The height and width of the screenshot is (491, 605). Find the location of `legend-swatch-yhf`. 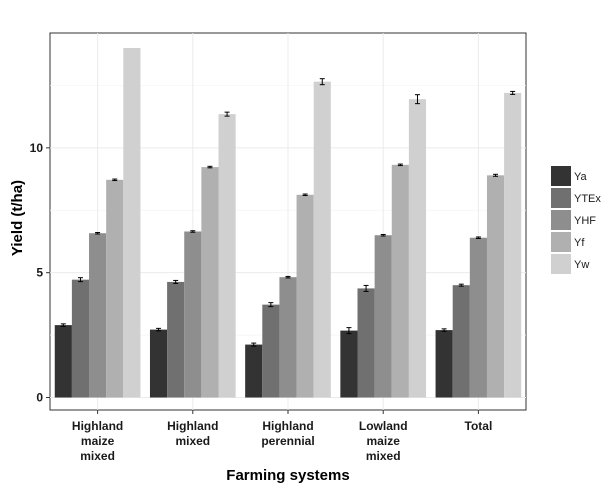

legend-swatch-yhf is located at coordinates (561, 220).